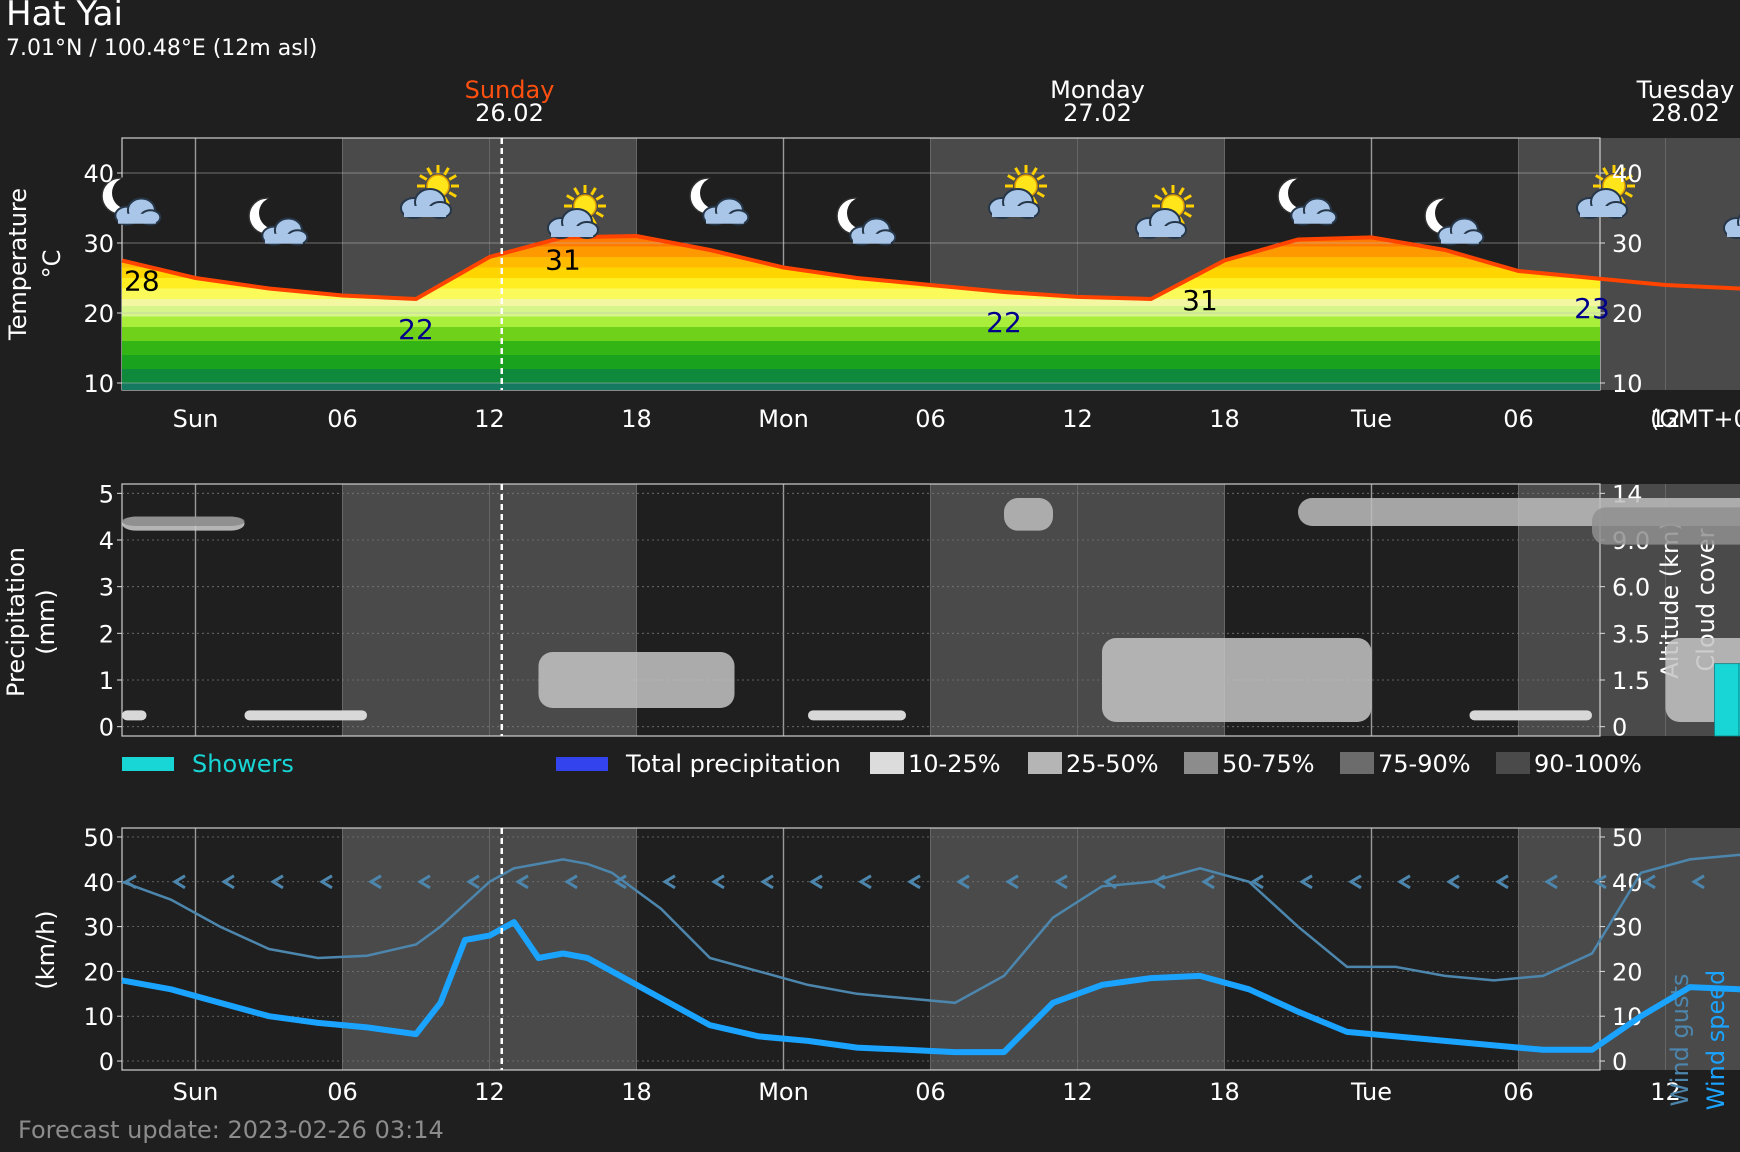 The height and width of the screenshot is (1152, 1740). Describe the element at coordinates (1627, 314) in the screenshot. I see `temp-ytick-right: 20` at that location.